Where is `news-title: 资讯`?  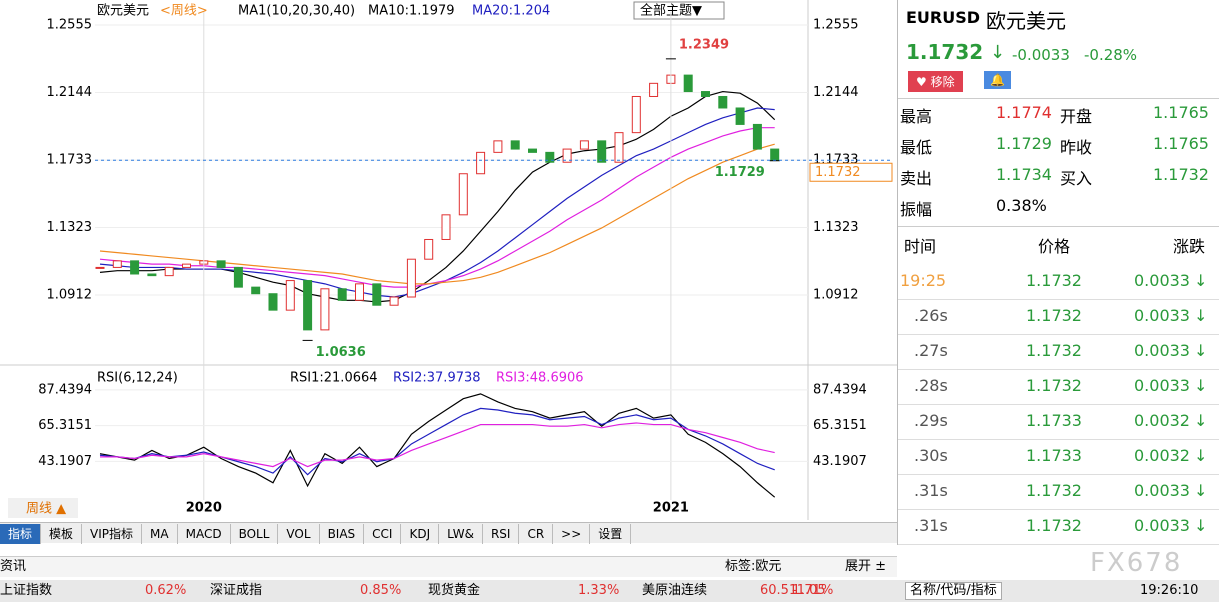
news-title: 资讯 is located at coordinates (13, 566).